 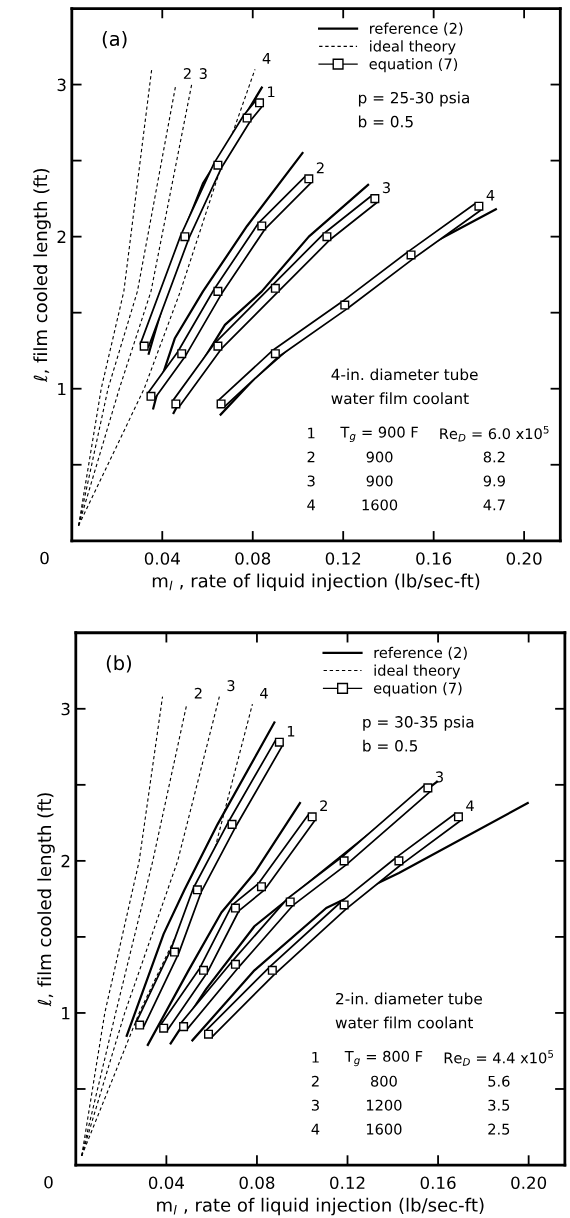 What do you see at coordinates (404, 374) in the screenshot?
I see `annotation: 4-in. diameter tube` at bounding box center [404, 374].